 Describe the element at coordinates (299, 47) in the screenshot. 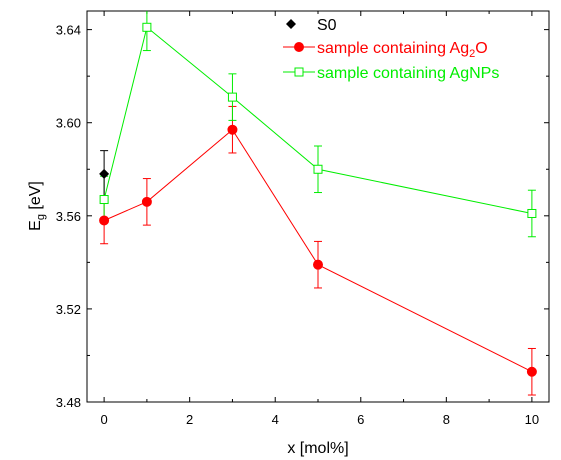

I see `legend-marker-ag2o` at that location.